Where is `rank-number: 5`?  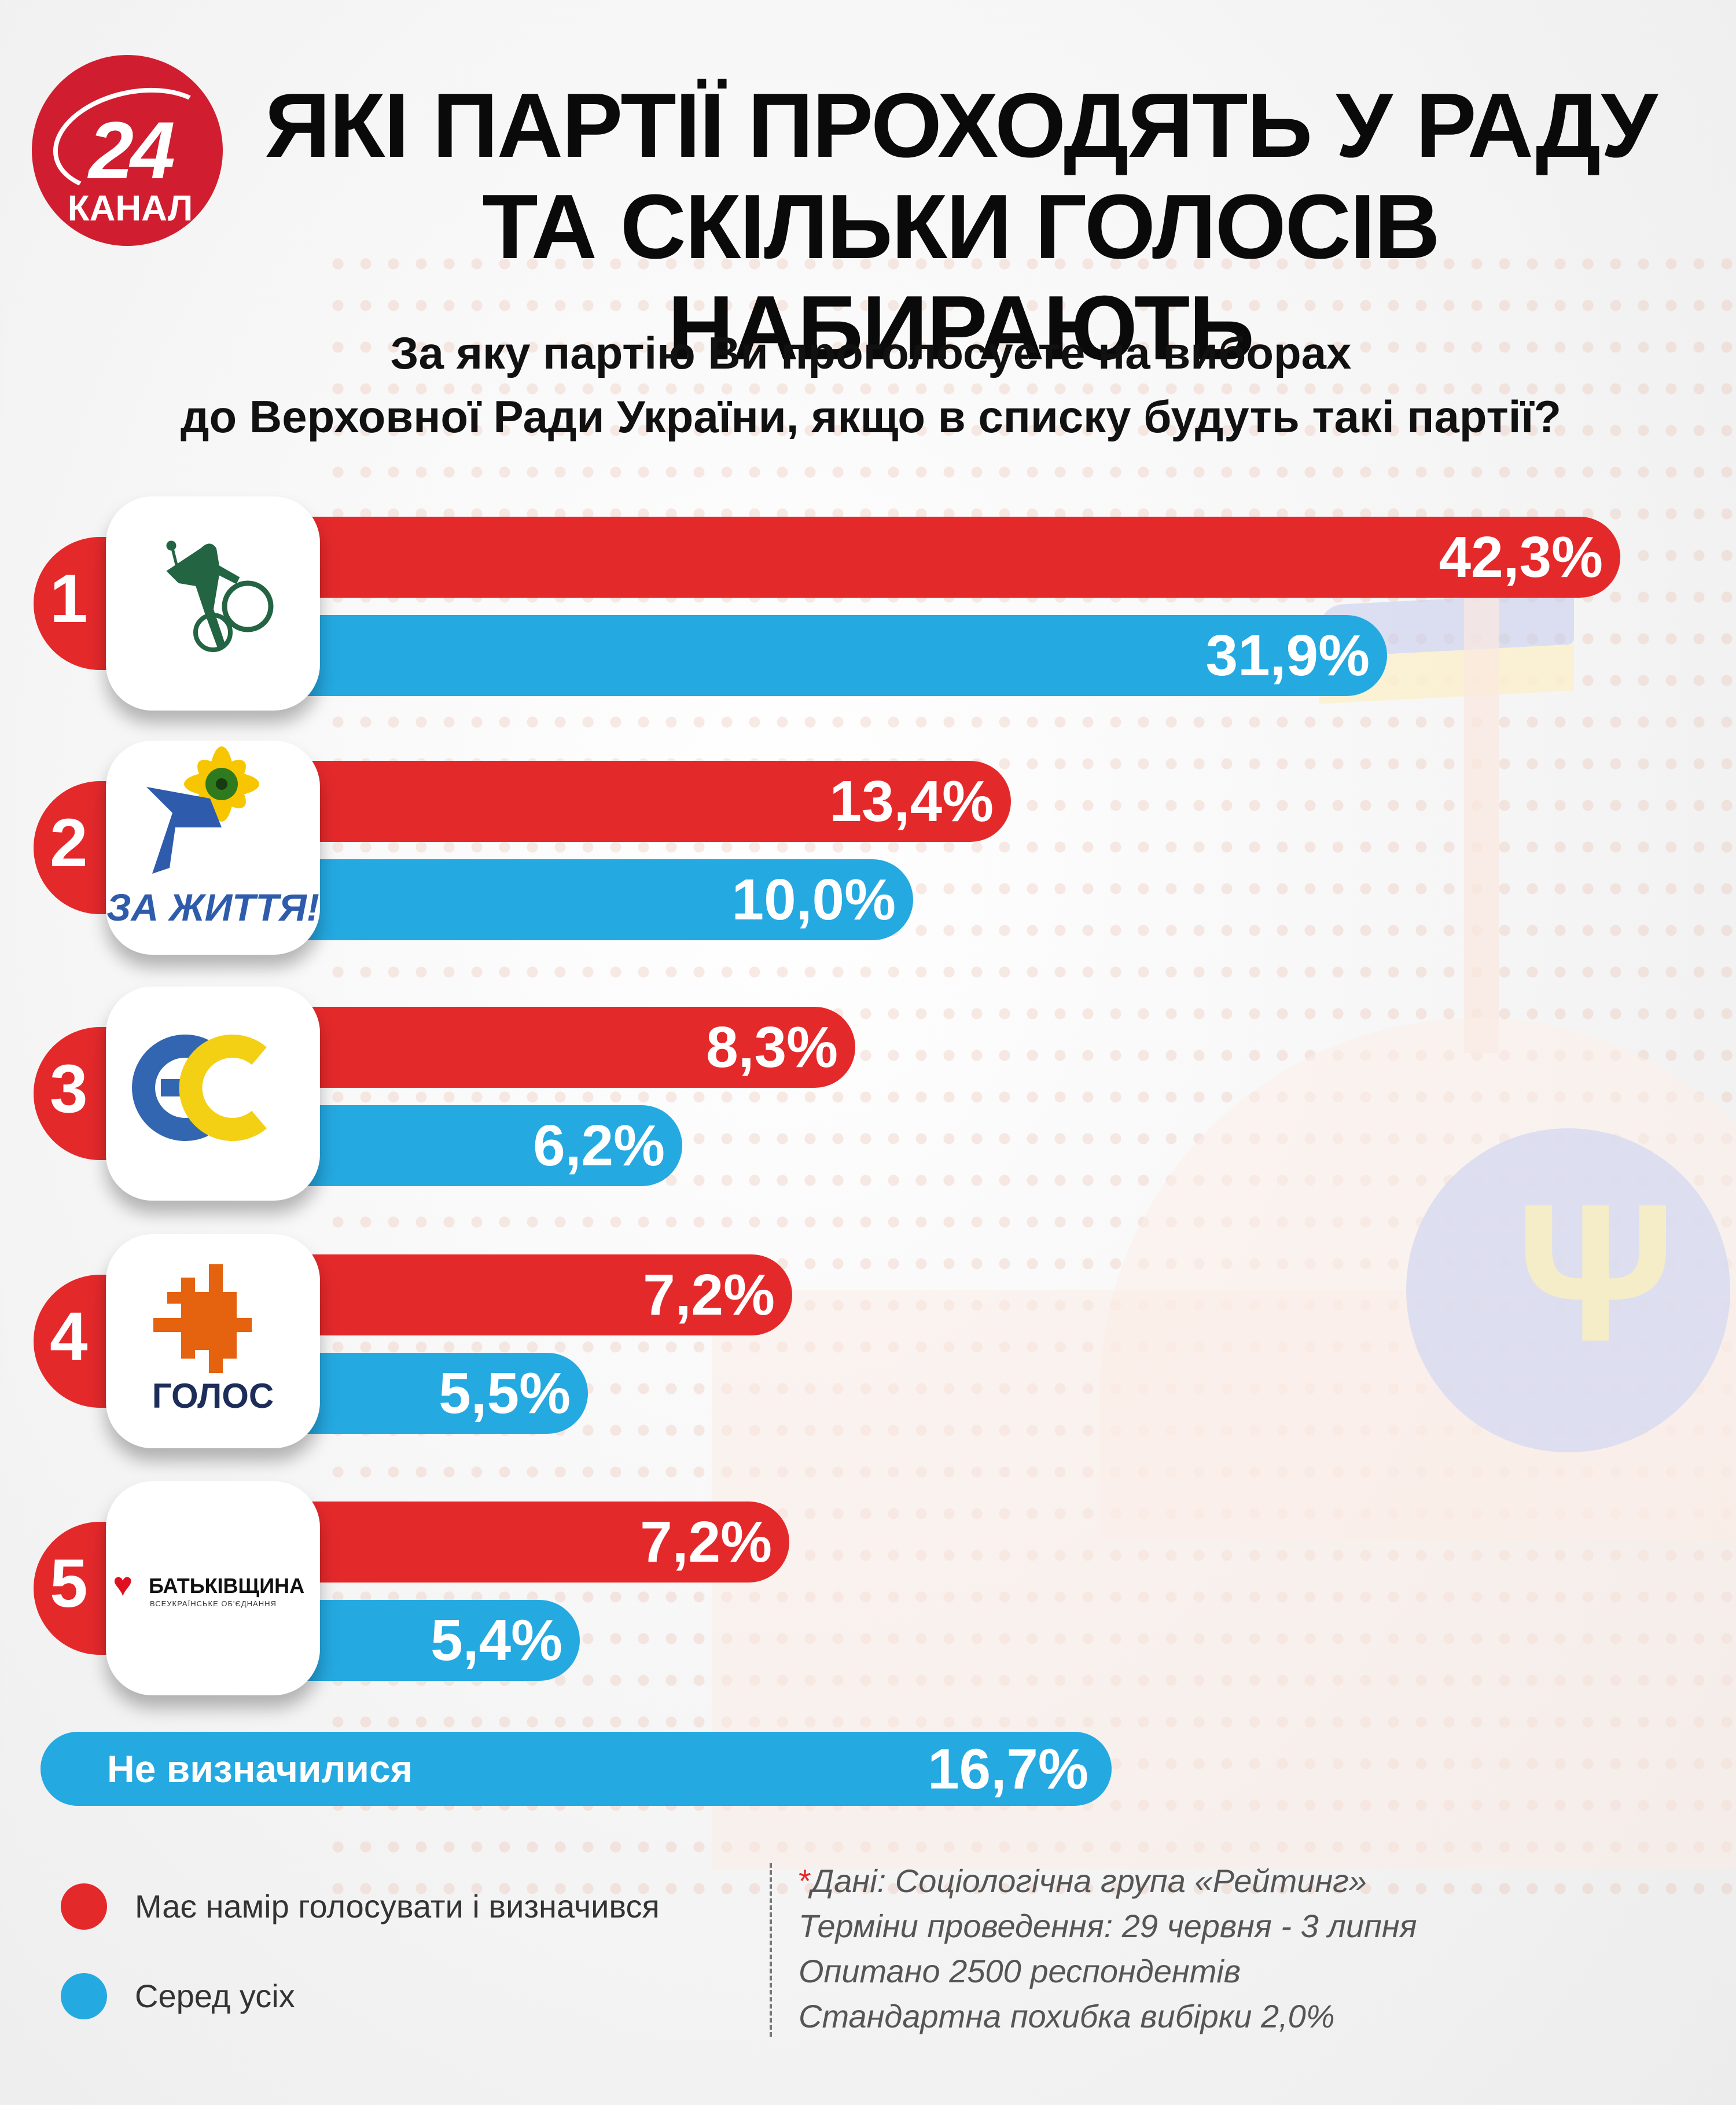 rank-number: 5 is located at coordinates (69, 1583).